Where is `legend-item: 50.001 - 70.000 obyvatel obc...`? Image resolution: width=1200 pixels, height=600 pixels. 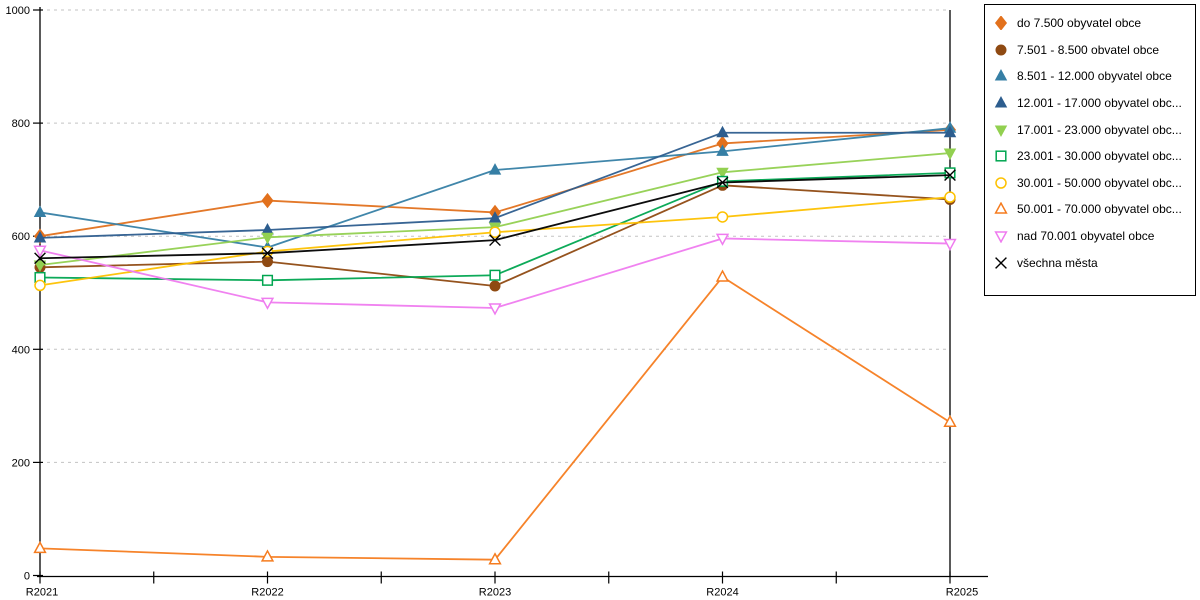 legend-item: 50.001 - 70.000 obyvatel obc... is located at coordinates (1090, 209).